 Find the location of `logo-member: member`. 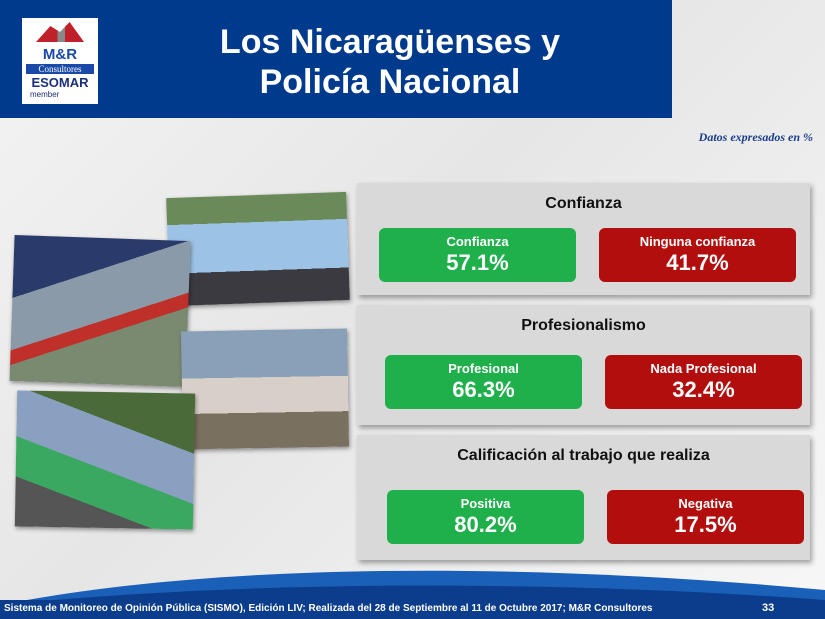

logo-member: member is located at coordinates (45, 94).